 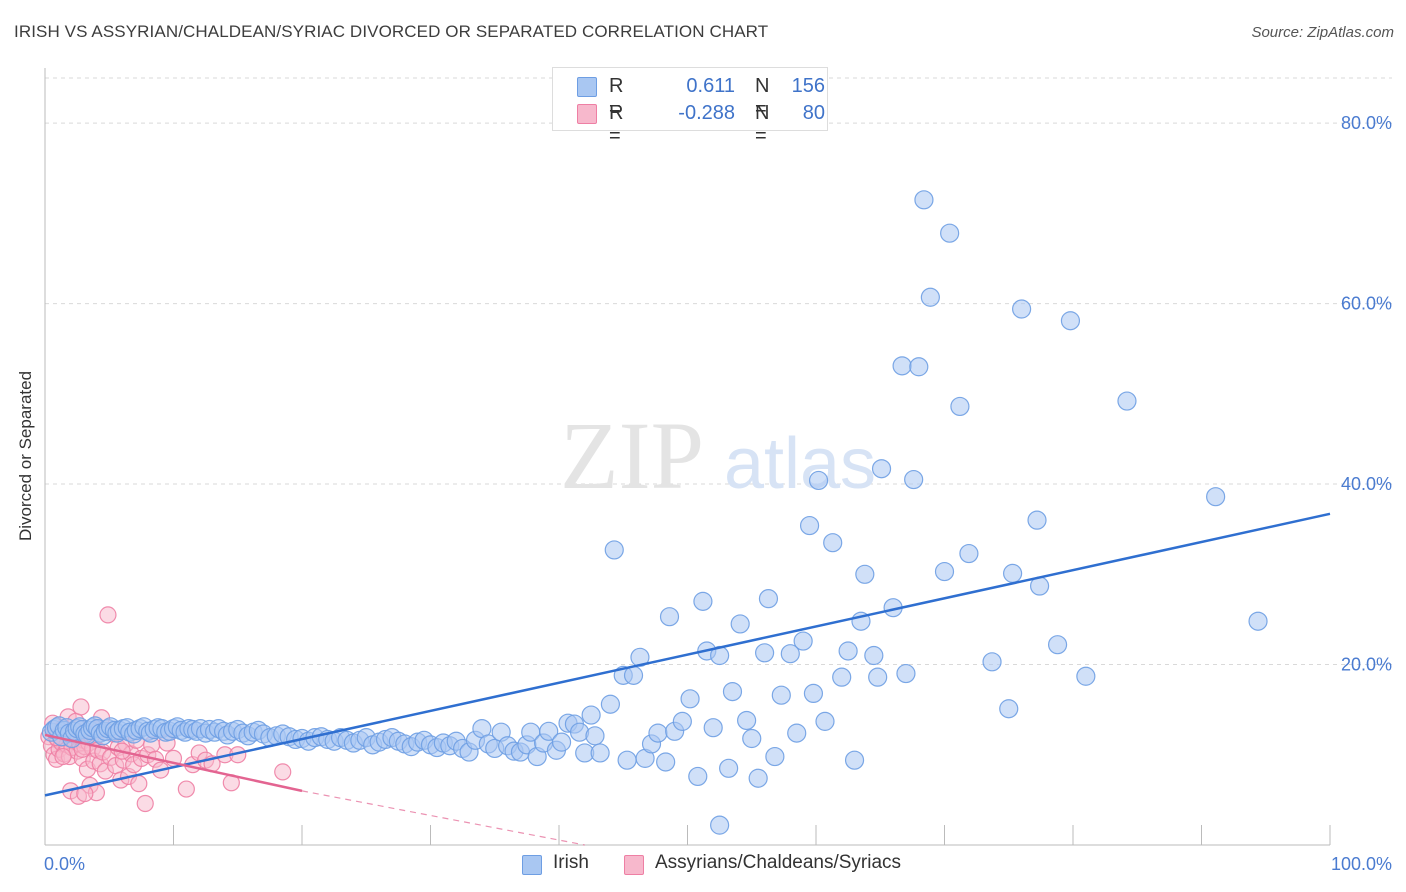 I want to click on assyrian-trendline, so click(x=173, y=763).